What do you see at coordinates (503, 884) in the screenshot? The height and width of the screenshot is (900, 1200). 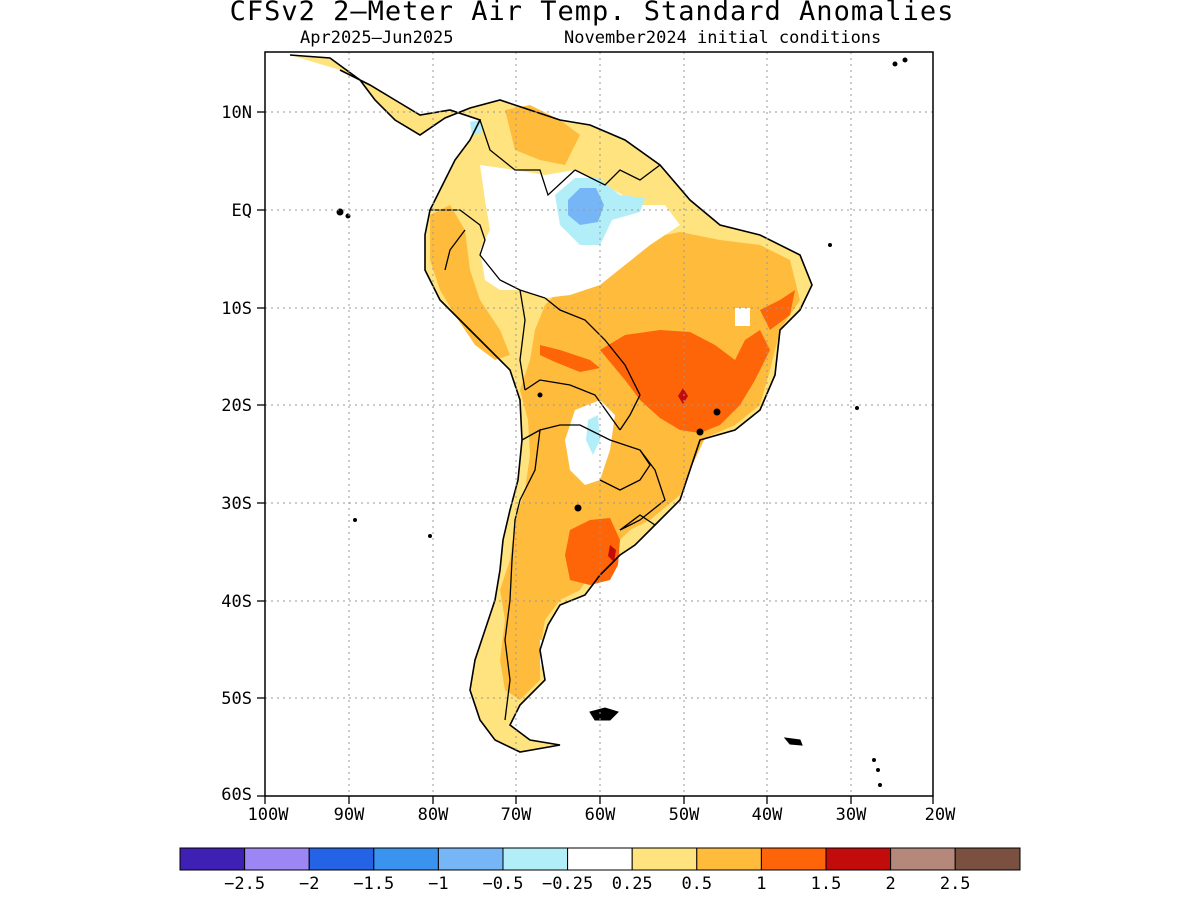 I see `colorbar-label: −0.5` at bounding box center [503, 884].